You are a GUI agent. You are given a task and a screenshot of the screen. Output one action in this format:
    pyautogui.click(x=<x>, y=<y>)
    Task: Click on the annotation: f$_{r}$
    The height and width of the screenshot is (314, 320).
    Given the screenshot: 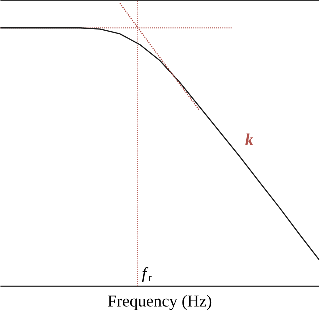 What is the action you would take?
    pyautogui.click(x=147, y=274)
    